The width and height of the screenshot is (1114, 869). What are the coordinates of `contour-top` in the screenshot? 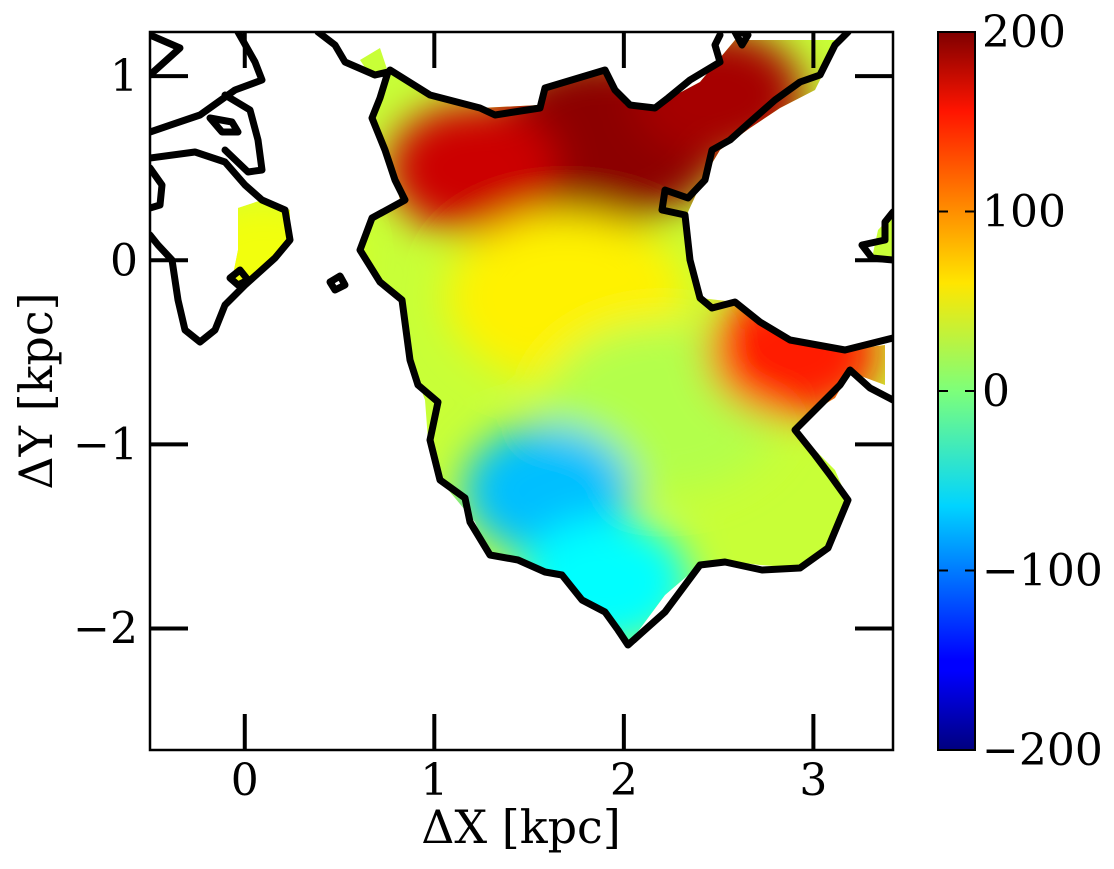 It's located at (569, 75).